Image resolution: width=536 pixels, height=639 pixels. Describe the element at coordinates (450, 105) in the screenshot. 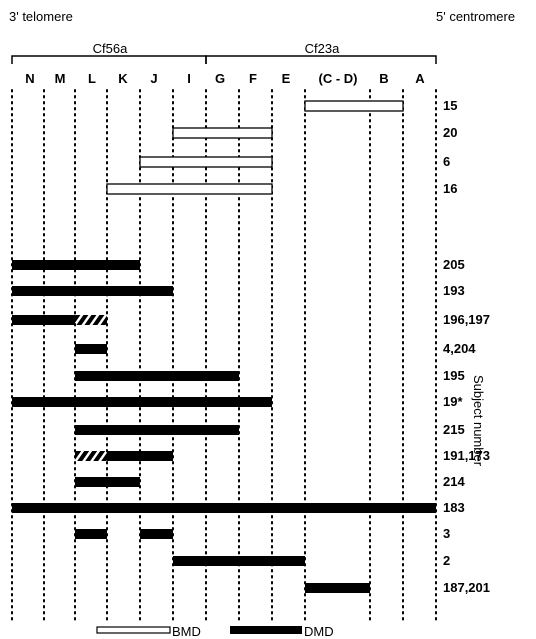

I see `subject-label: 15` at that location.